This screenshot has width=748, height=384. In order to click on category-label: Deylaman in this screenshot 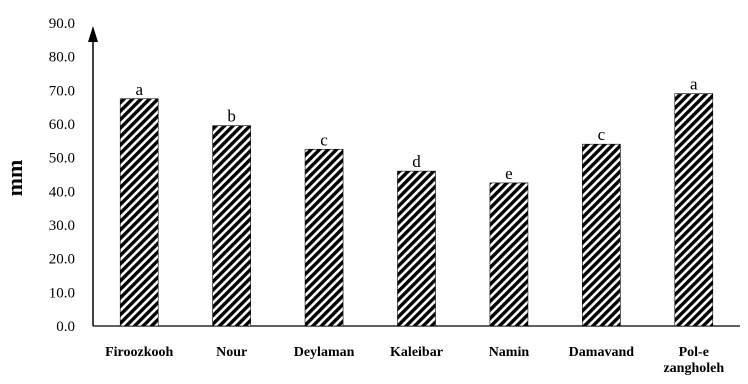, I will do `click(324, 352)`.